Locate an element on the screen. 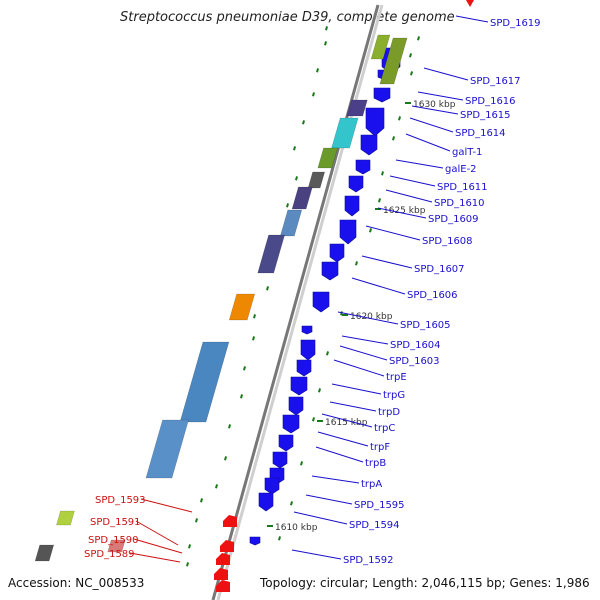  gene-label-SPD_1603: SPD_1603 is located at coordinates (414, 361).